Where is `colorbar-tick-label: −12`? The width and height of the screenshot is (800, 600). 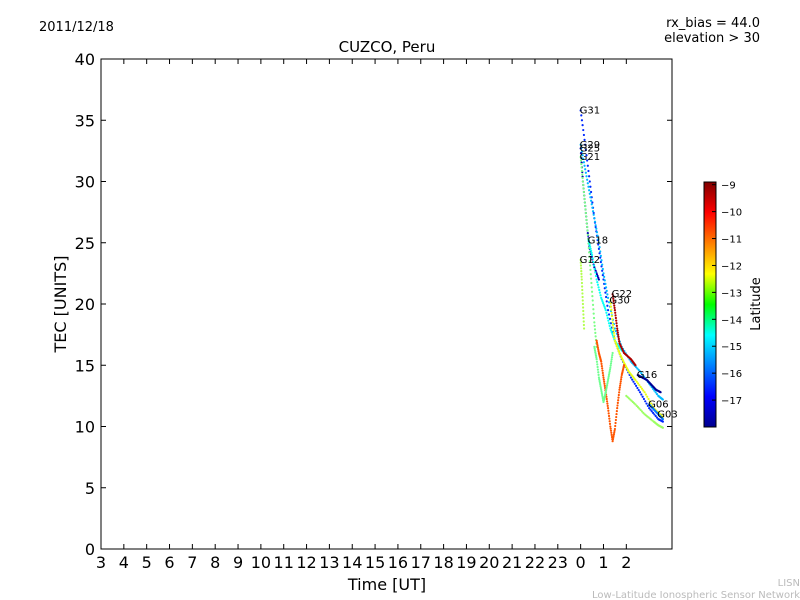 colorbar-tick-label: −12 is located at coordinates (731, 266).